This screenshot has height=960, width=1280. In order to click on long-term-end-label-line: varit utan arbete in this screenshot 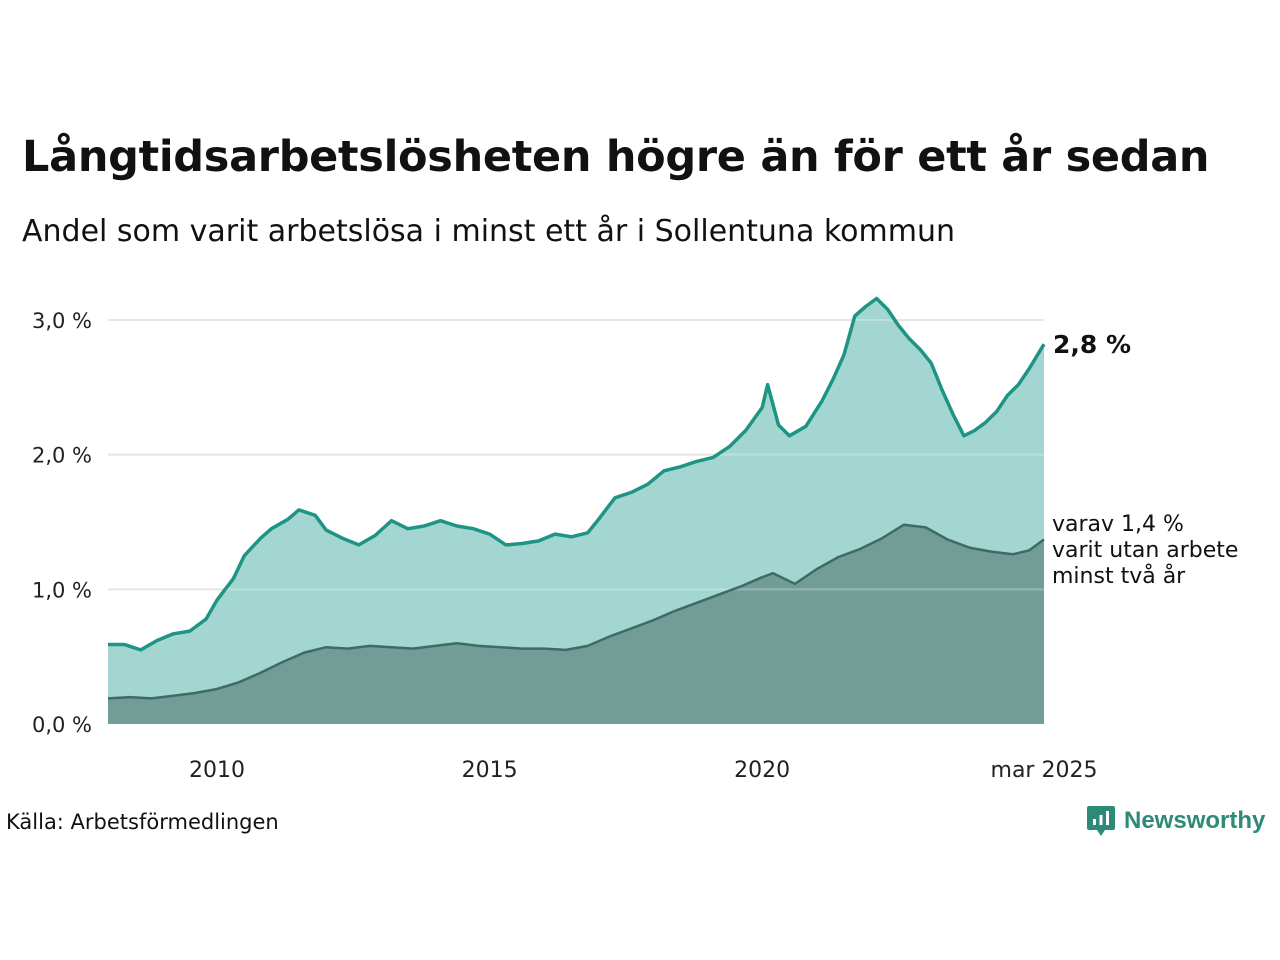, I will do `click(1145, 550)`.